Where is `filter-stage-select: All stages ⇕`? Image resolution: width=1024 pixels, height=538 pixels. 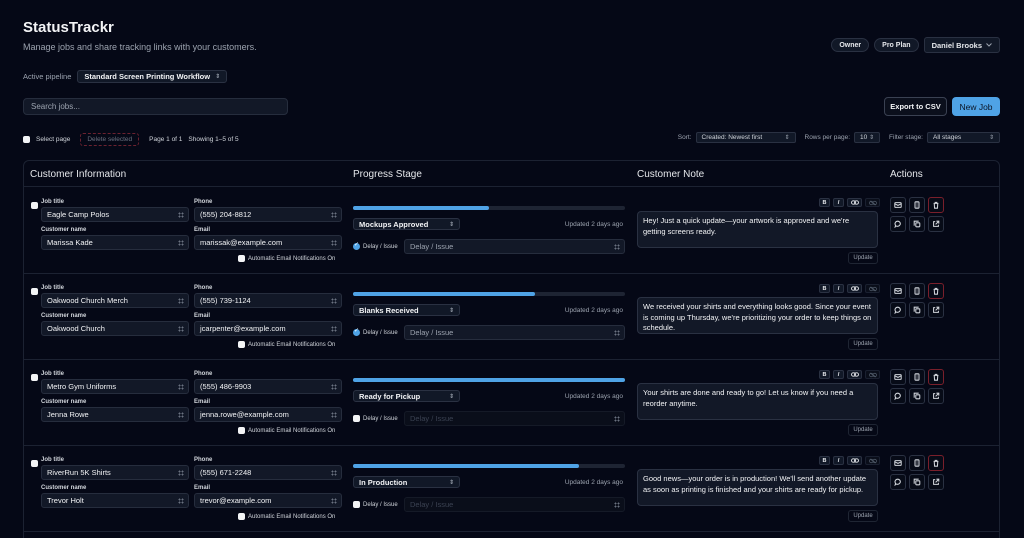 filter-stage-select: All stages ⇕ is located at coordinates (963, 137).